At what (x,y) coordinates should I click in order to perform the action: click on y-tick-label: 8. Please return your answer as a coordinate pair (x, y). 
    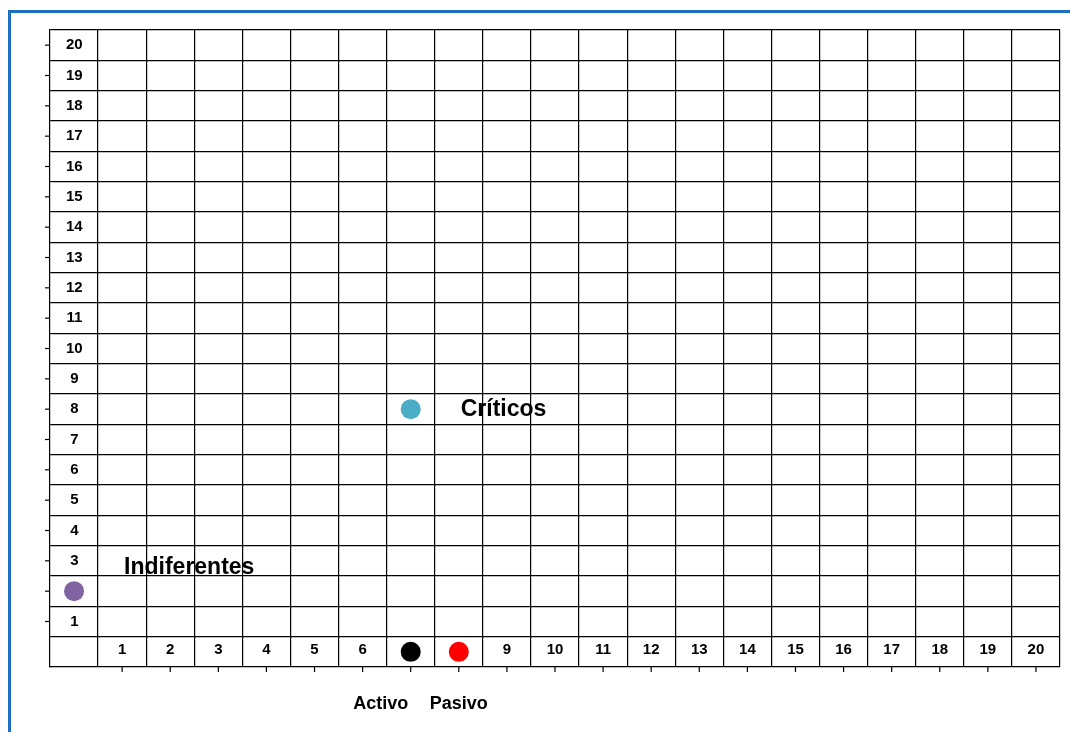
    Looking at the image, I should click on (74, 408).